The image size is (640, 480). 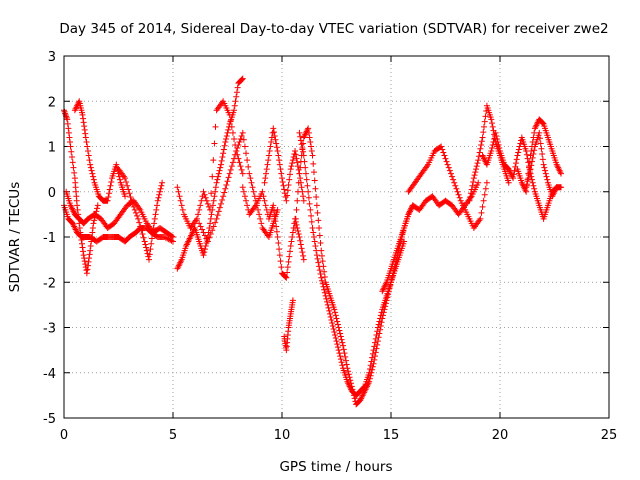 I want to click on series-SDTVAR-b, so click(x=81, y=192).